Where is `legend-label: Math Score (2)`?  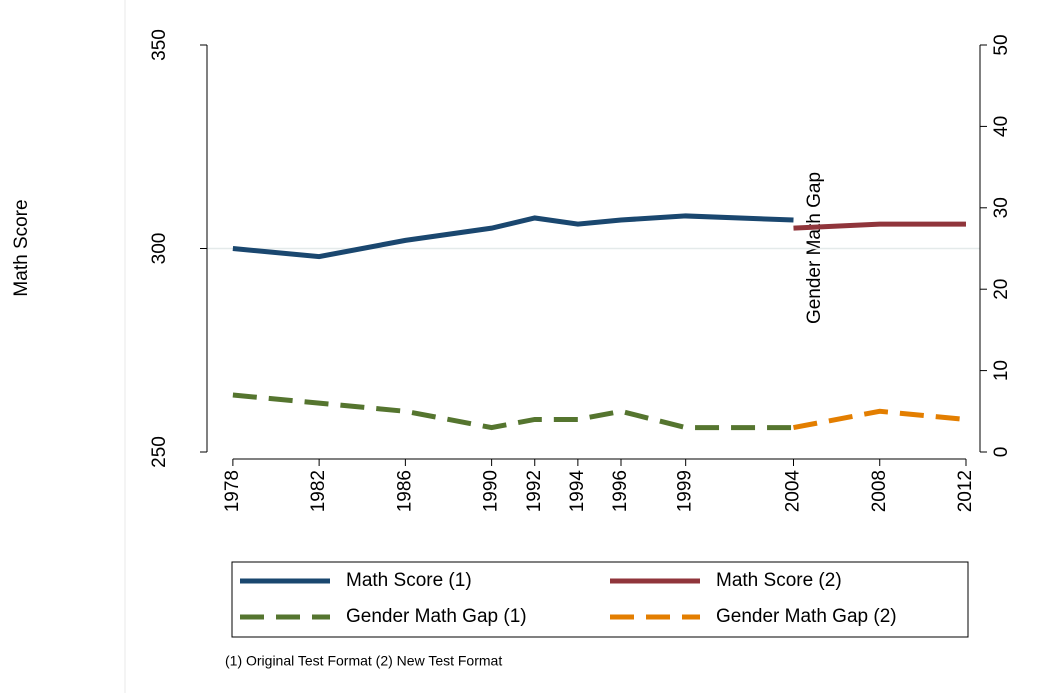 legend-label: Math Score (2) is located at coordinates (779, 580).